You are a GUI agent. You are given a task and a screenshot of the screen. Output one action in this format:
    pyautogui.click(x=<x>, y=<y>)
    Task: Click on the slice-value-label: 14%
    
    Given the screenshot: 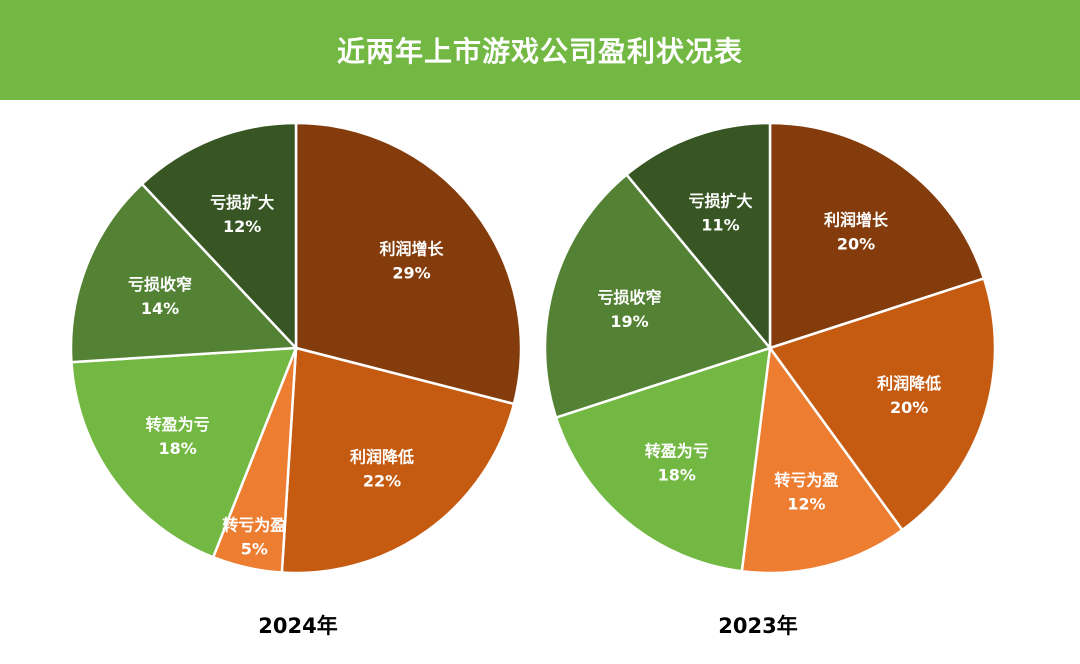 What is the action you would take?
    pyautogui.click(x=160, y=308)
    